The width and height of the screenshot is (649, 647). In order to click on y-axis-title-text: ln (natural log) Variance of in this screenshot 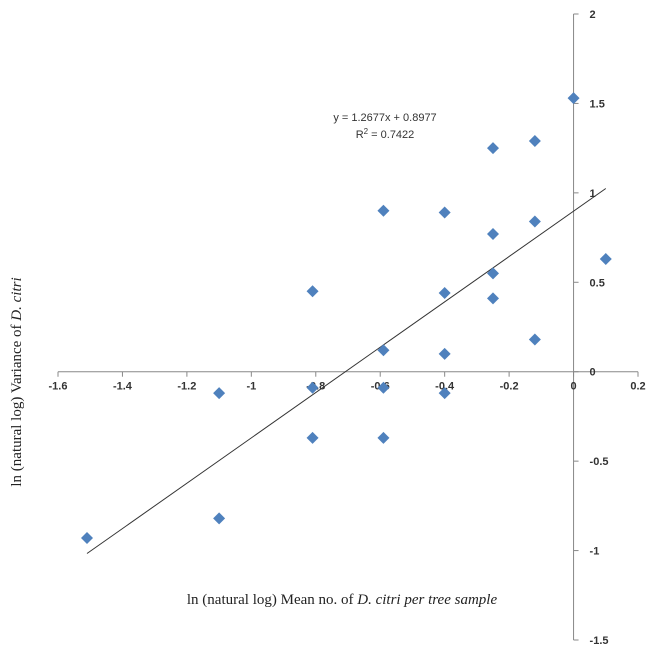, I will do `click(17, 404)`.